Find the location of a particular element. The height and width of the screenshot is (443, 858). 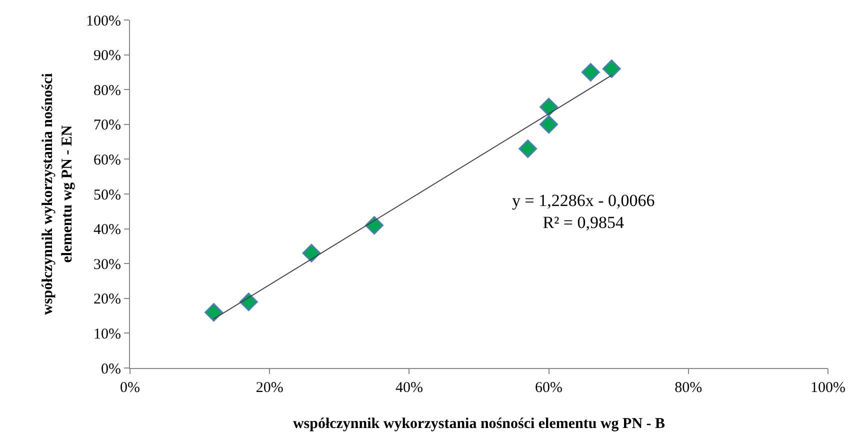

x-tick-label: 0% is located at coordinates (130, 388).